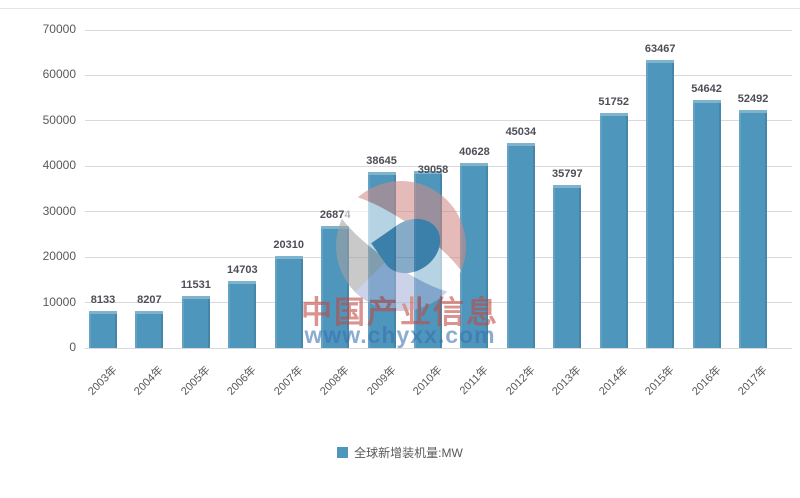 Image resolution: width=800 pixels, height=498 pixels. What do you see at coordinates (428, 381) in the screenshot?
I see `x-tick-label: 2010年` at bounding box center [428, 381].